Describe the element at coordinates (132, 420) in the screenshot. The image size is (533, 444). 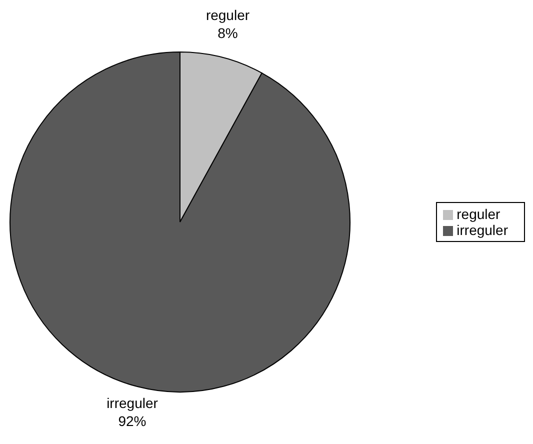
I see `data-label: 92%` at that location.